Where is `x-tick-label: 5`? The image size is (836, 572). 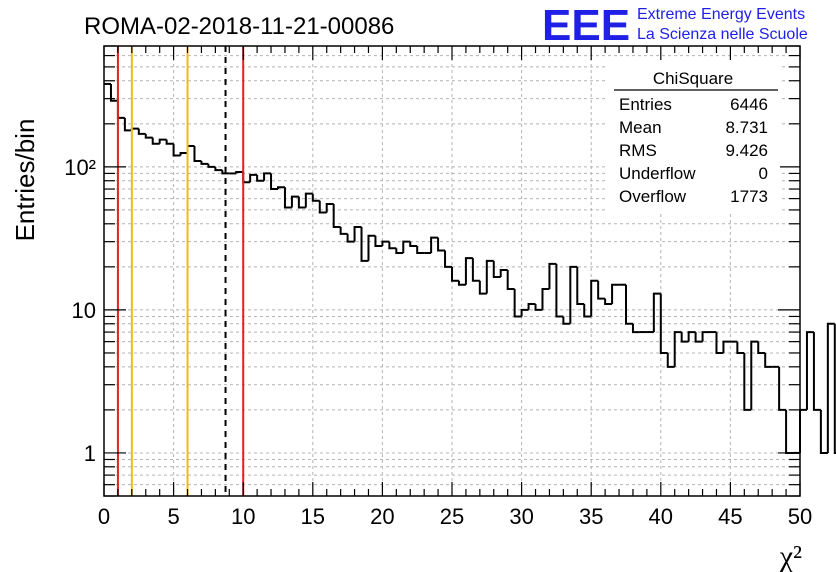 x-tick-label: 5 is located at coordinates (173, 516).